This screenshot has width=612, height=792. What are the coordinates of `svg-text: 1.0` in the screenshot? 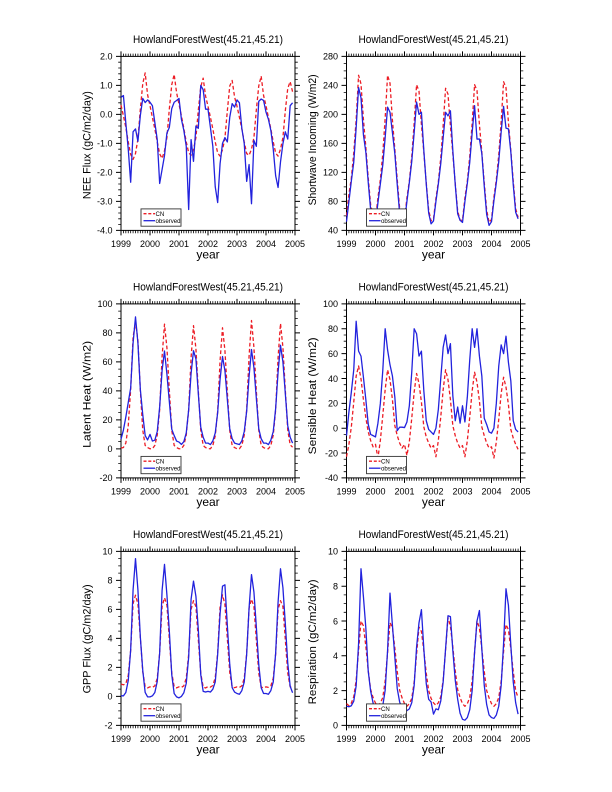 It's located at (106, 86).